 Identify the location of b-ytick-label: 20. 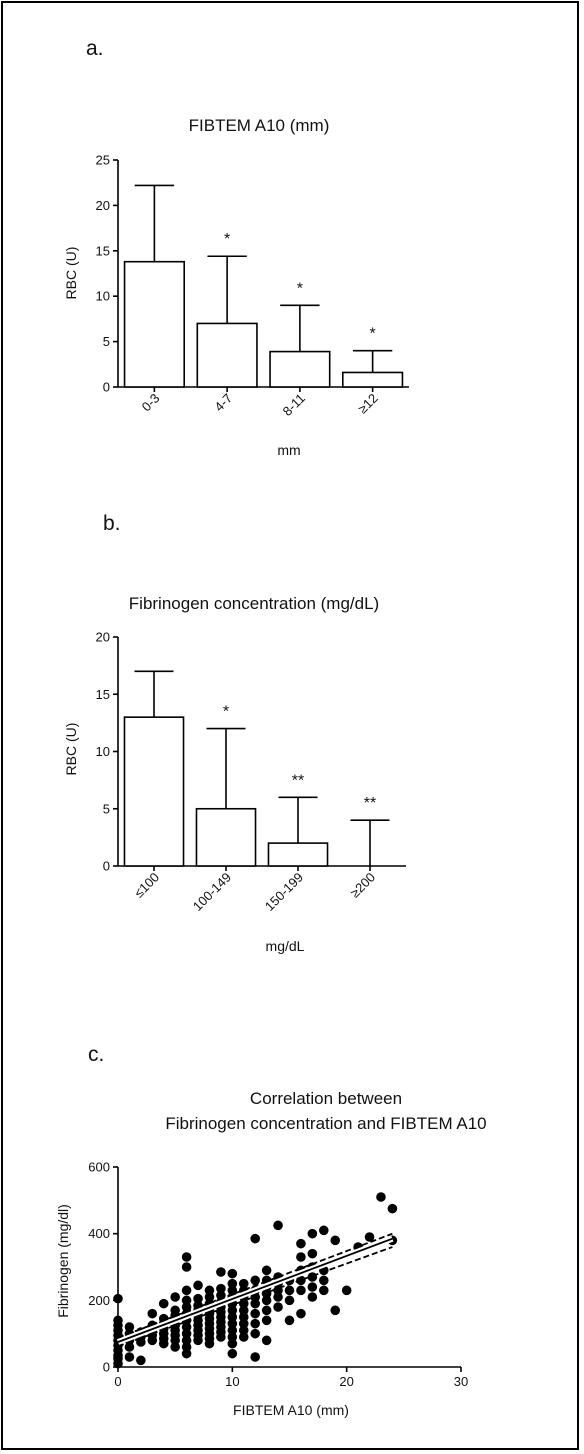
(103, 637).